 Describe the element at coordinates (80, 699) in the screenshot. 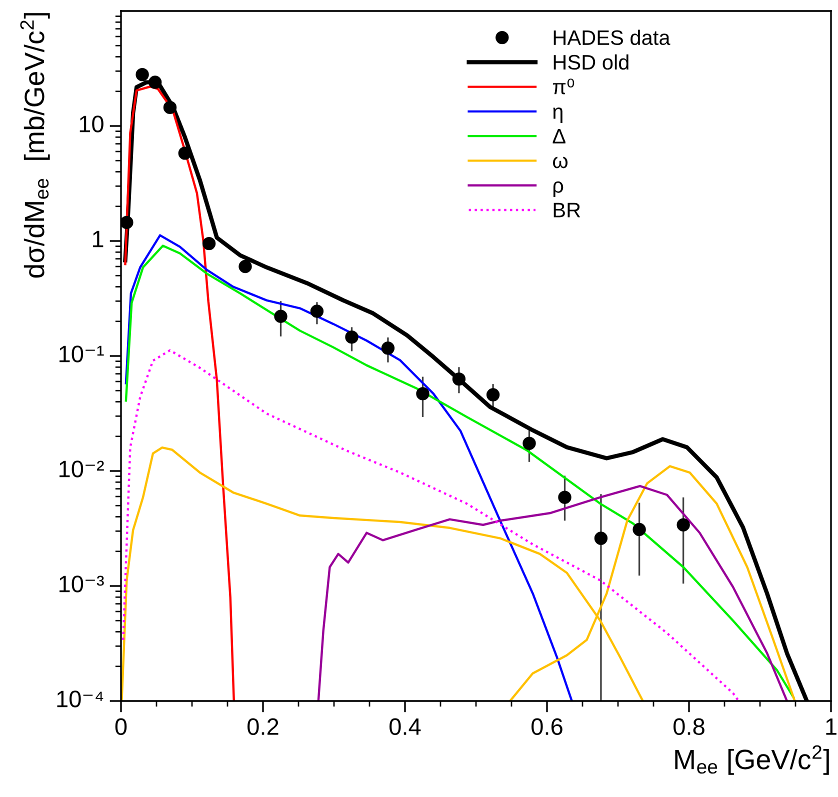

I see `y-tick-label: 10⁻⁴` at that location.